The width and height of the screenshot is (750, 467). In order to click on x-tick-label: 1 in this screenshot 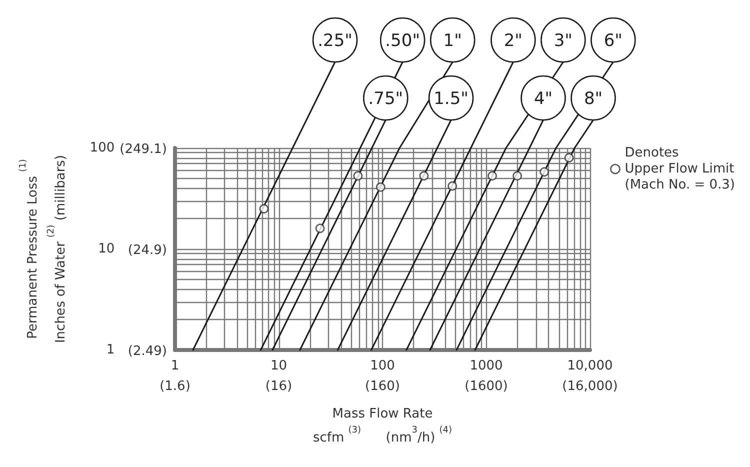, I will do `click(175, 366)`.